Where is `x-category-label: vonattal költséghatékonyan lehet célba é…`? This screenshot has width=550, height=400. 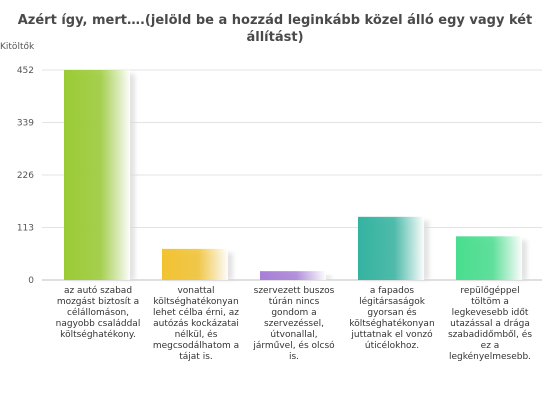 x-category-label: vonattal költséghatékonyan lehet célba é… is located at coordinates (196, 324).